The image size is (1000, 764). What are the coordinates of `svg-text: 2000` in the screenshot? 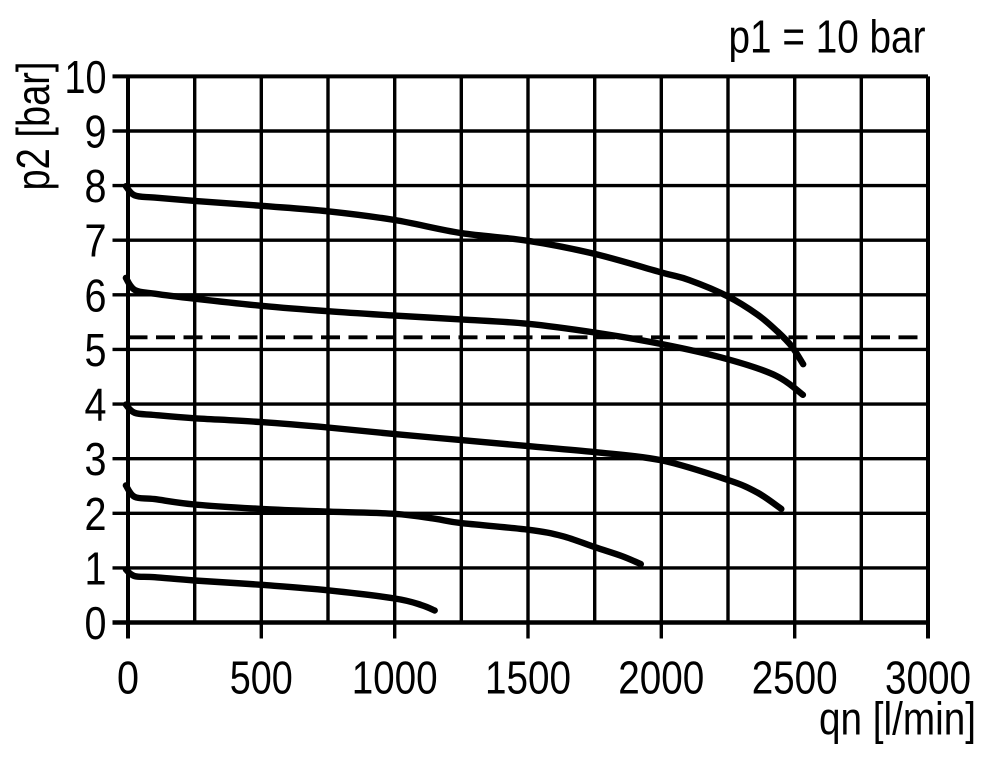 It's located at (661, 678).